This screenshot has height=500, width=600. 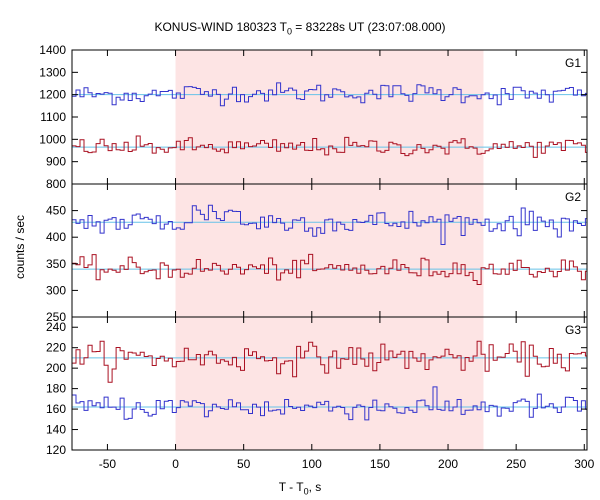 What do you see at coordinates (56, 162) in the screenshot?
I see `y-tick-label: 900` at bounding box center [56, 162].